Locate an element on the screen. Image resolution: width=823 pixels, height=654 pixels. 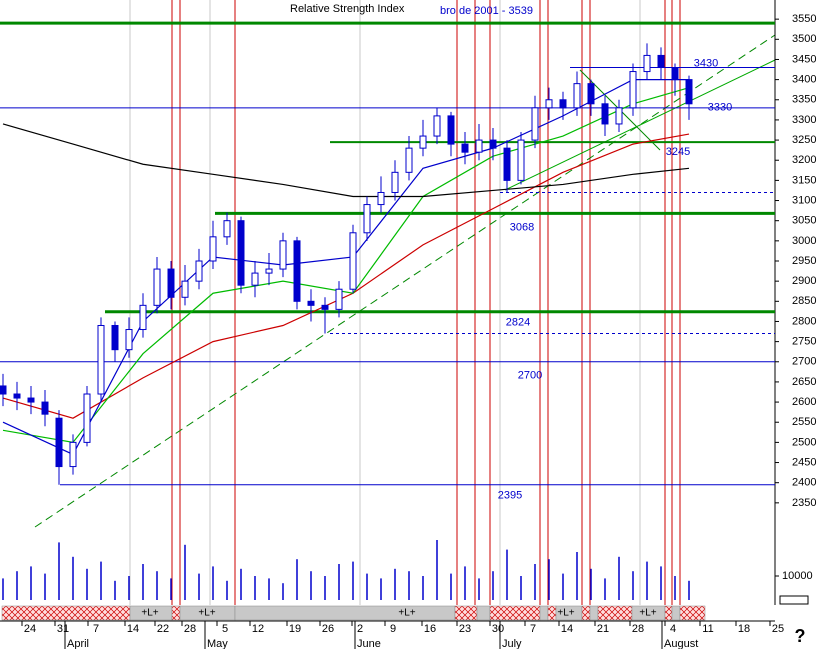
y-tick-label: 2800 is located at coordinates (804, 321).